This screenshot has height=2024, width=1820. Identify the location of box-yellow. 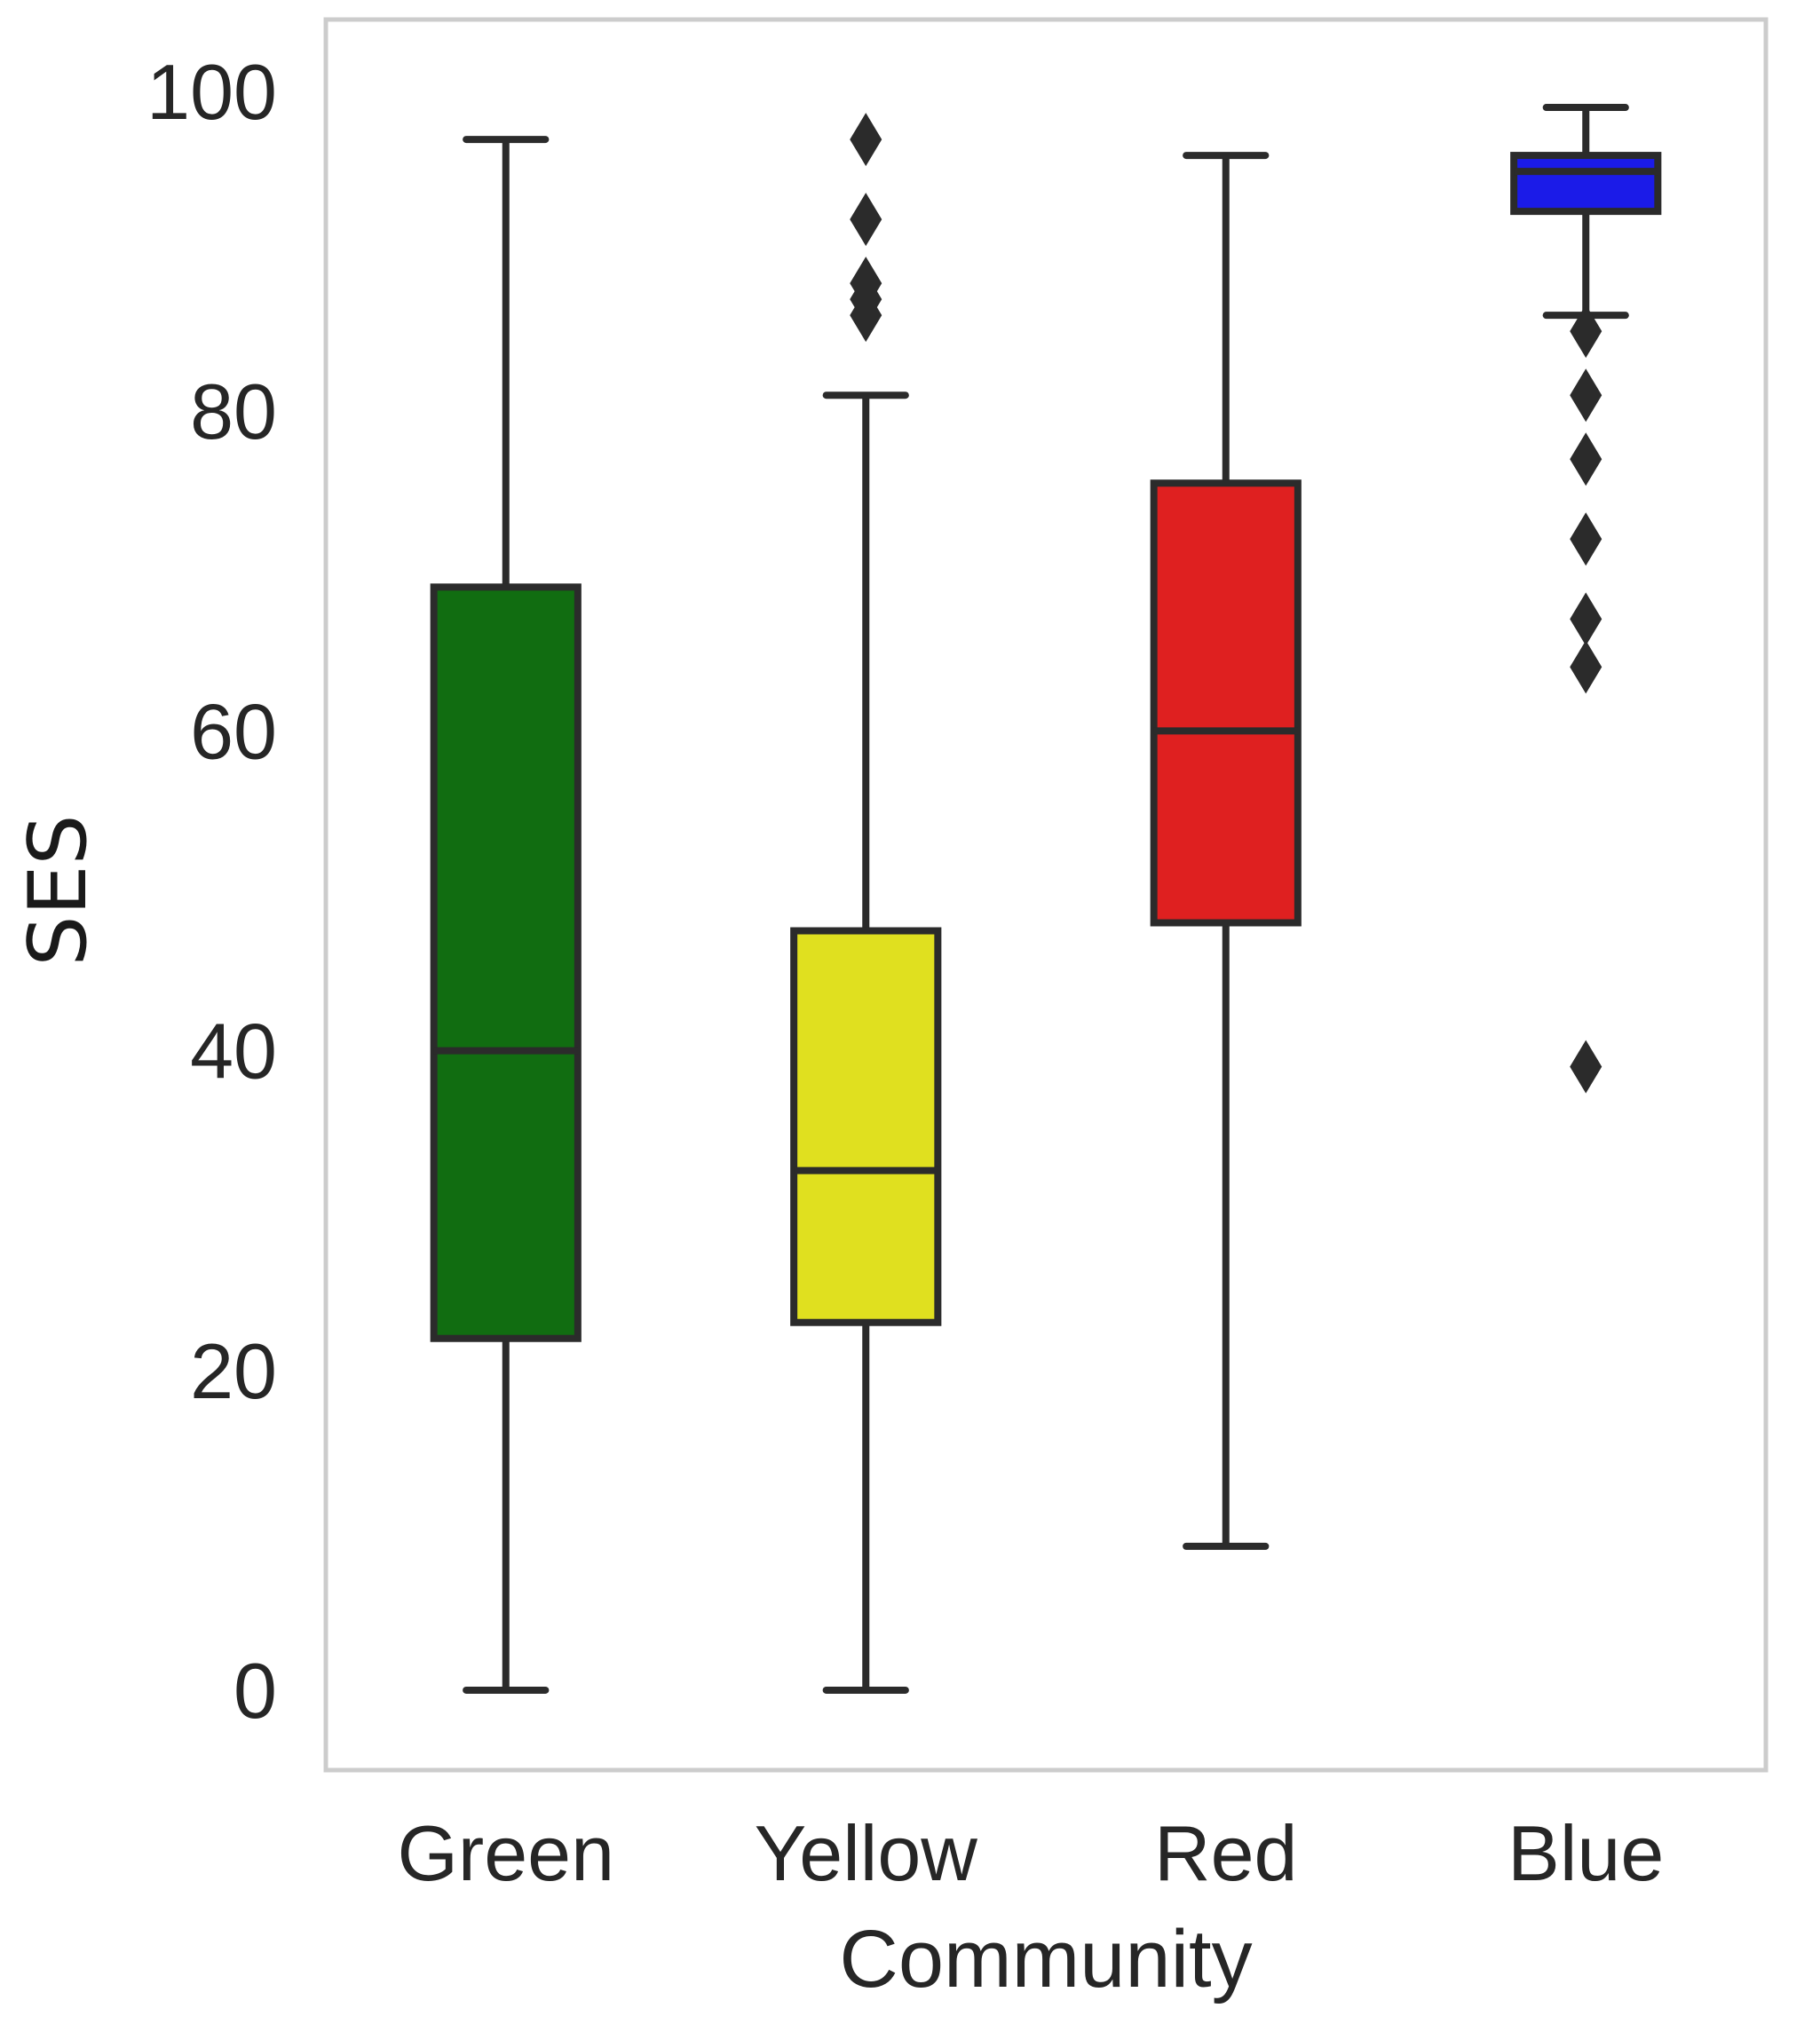
(866, 903).